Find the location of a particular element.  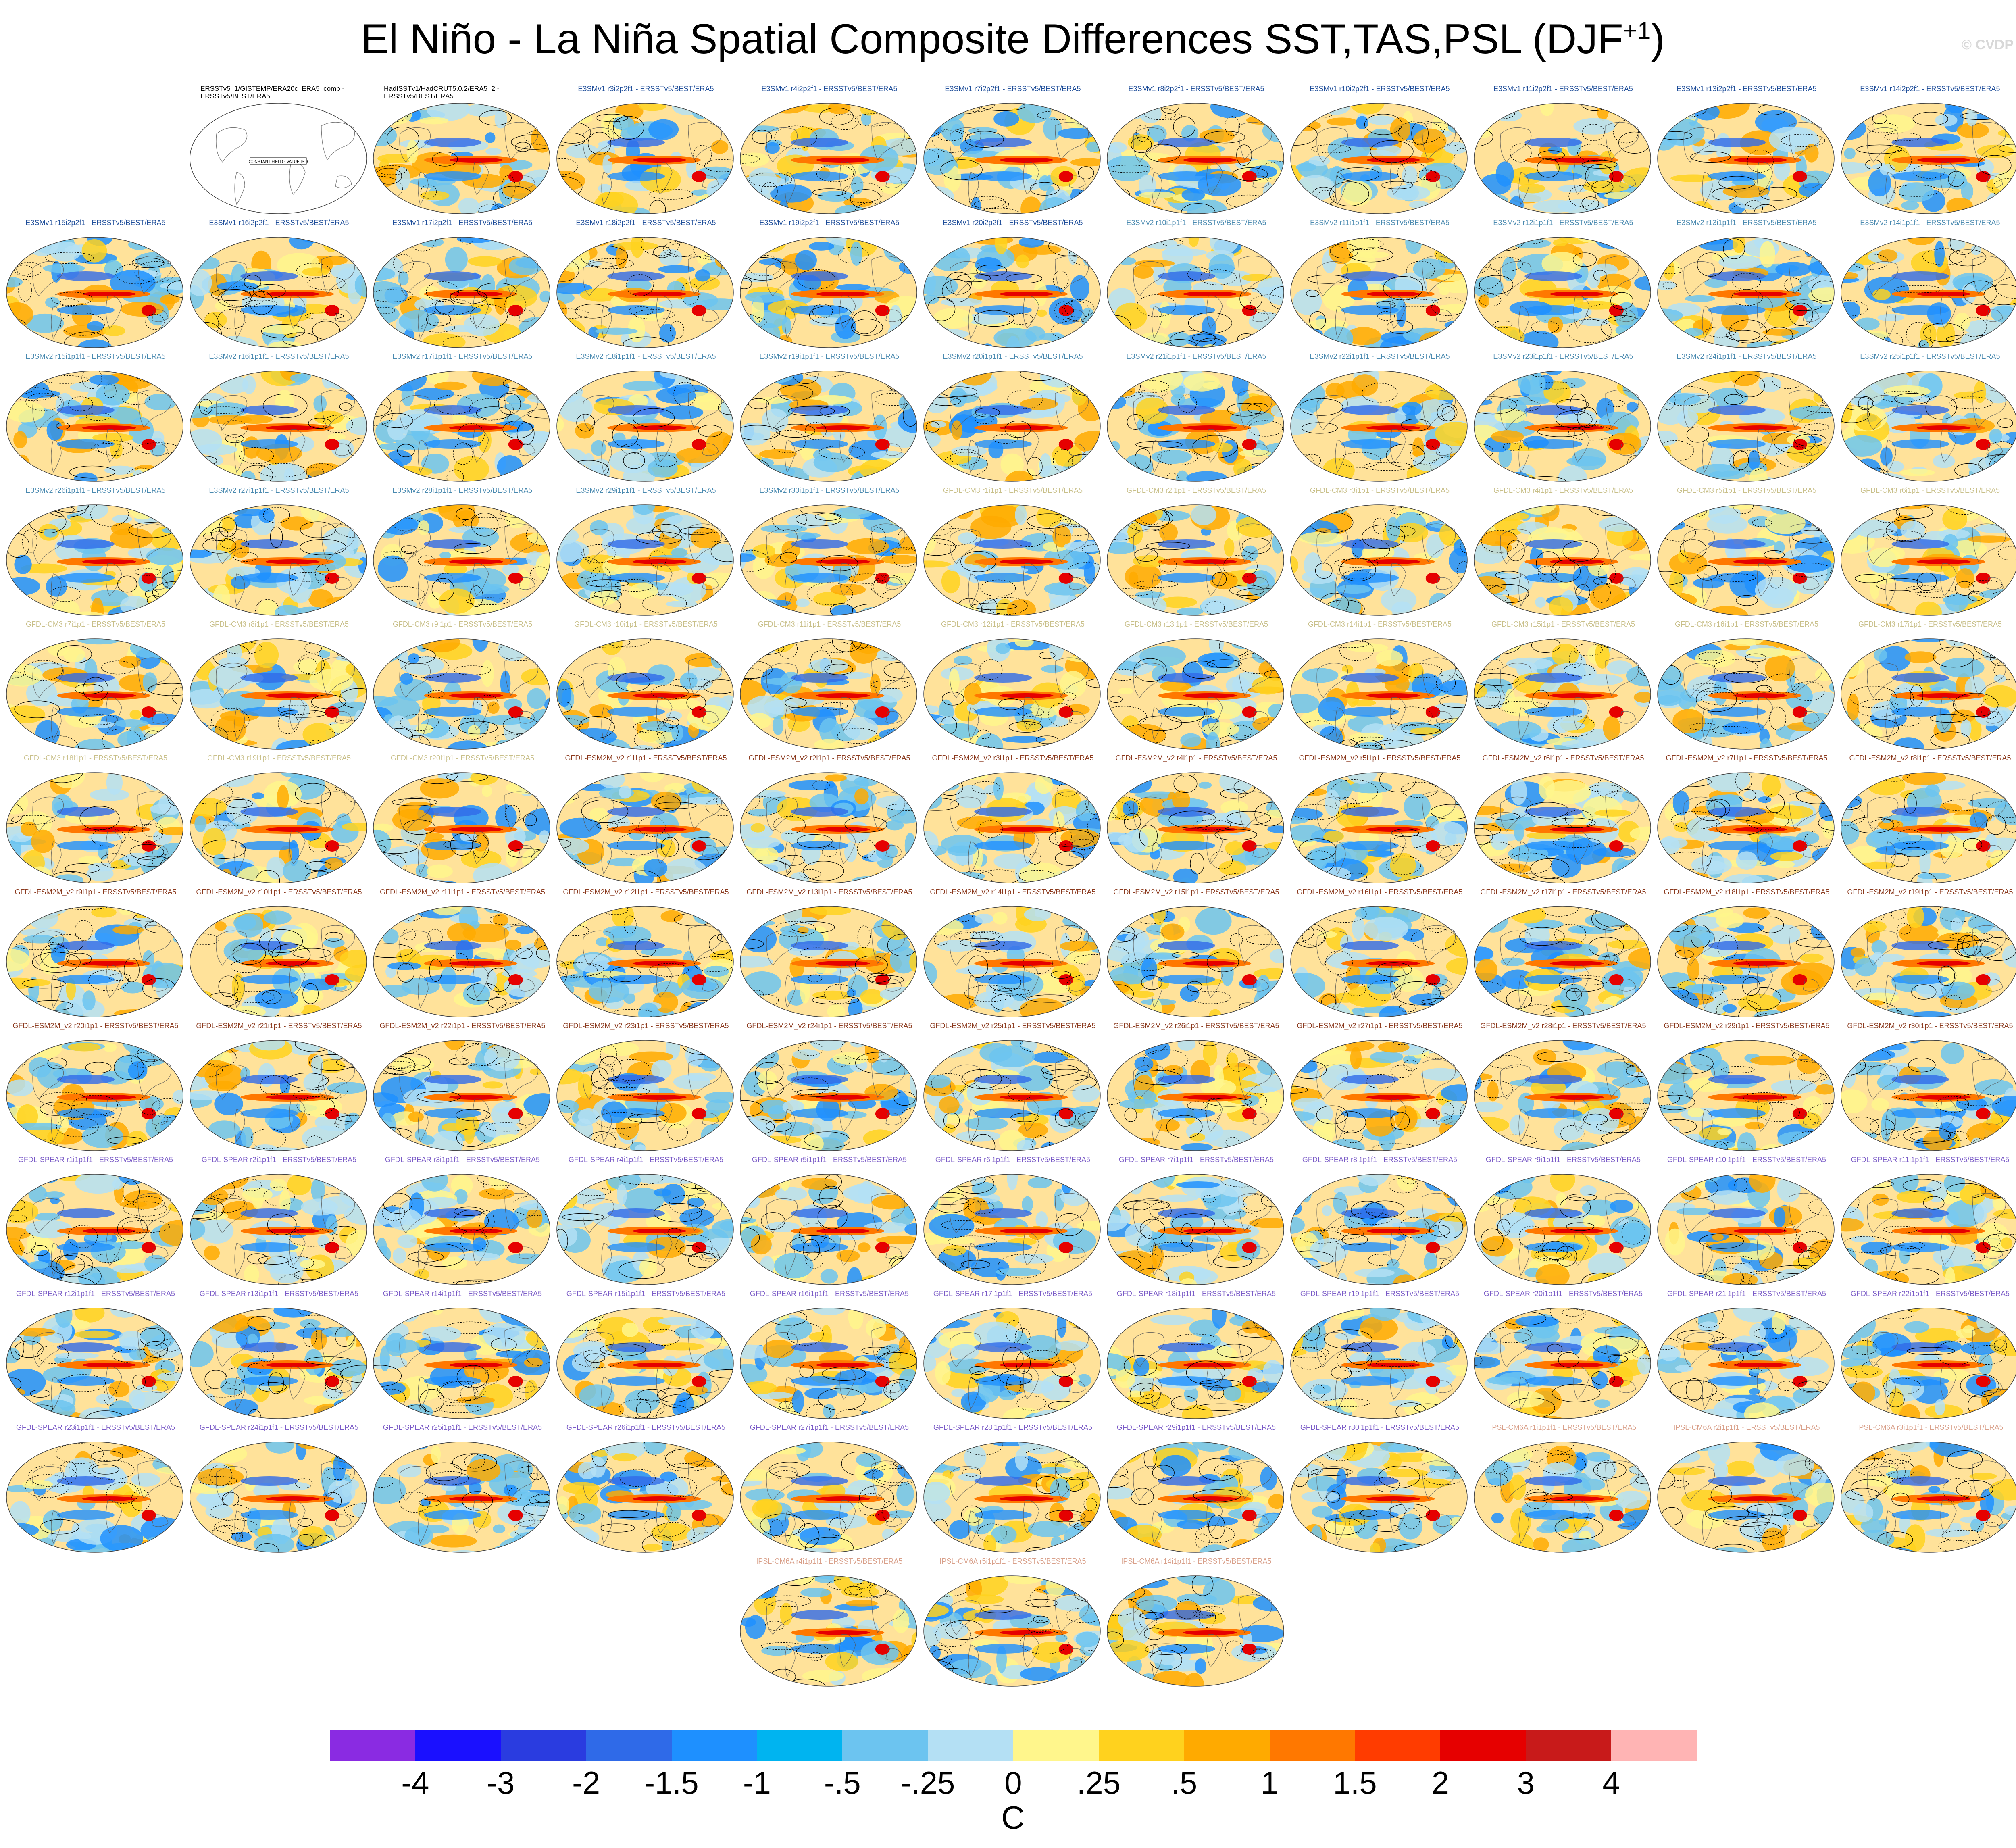

panel-label: IPSL-CM6A r2i1p1f1 - ERSSTv5/BEST/ERA5 is located at coordinates (1747, 1427).